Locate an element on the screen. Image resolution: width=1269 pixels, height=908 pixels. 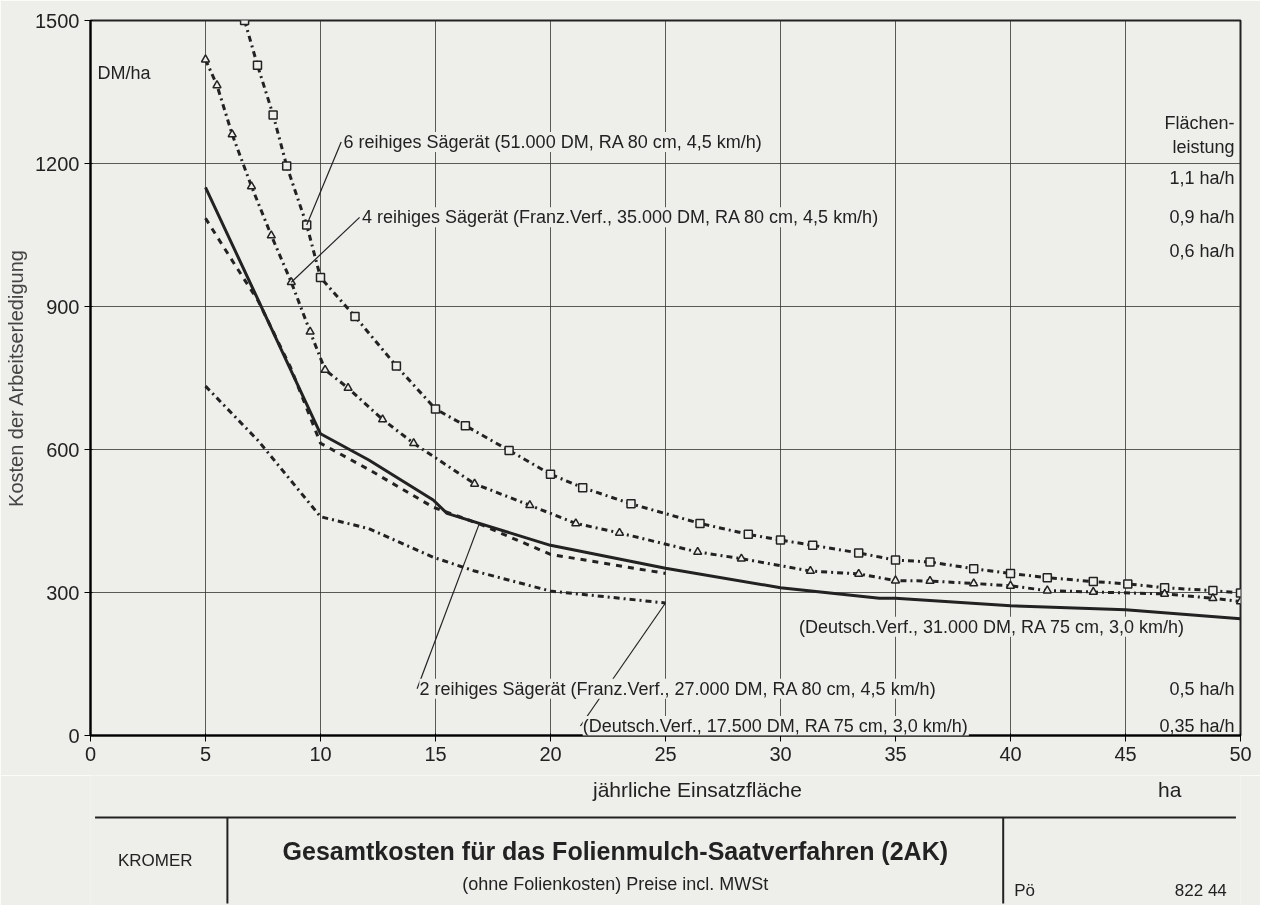
text: Gesamtkosten für das Folienmulch-Saatverfahren (2AK) is located at coordinates (615, 850).